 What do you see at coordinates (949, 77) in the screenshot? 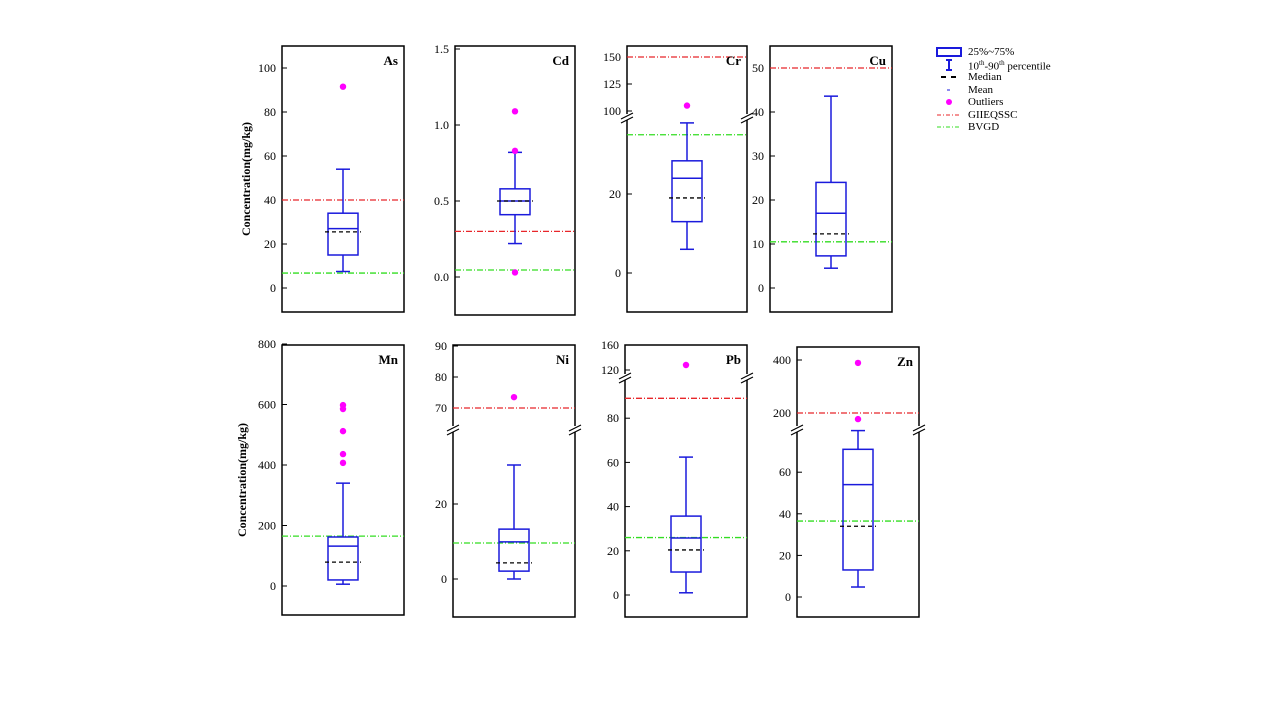
I see `dash-line-icon` at bounding box center [949, 77].